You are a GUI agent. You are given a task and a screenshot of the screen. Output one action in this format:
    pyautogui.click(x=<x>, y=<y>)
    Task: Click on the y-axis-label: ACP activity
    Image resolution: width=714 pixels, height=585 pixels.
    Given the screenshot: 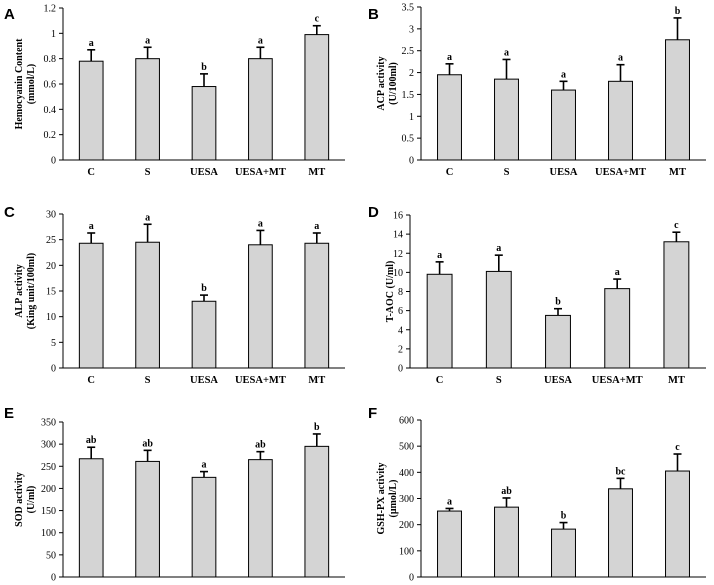 What is the action you would take?
    pyautogui.click(x=381, y=83)
    